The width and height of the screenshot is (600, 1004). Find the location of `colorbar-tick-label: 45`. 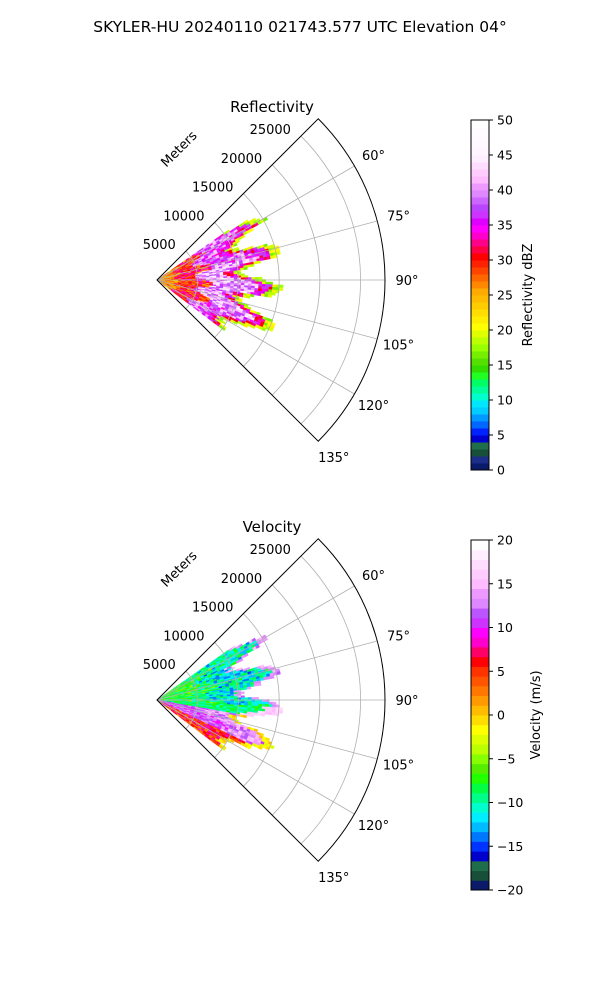

colorbar-tick-label: 45 is located at coordinates (505, 155).